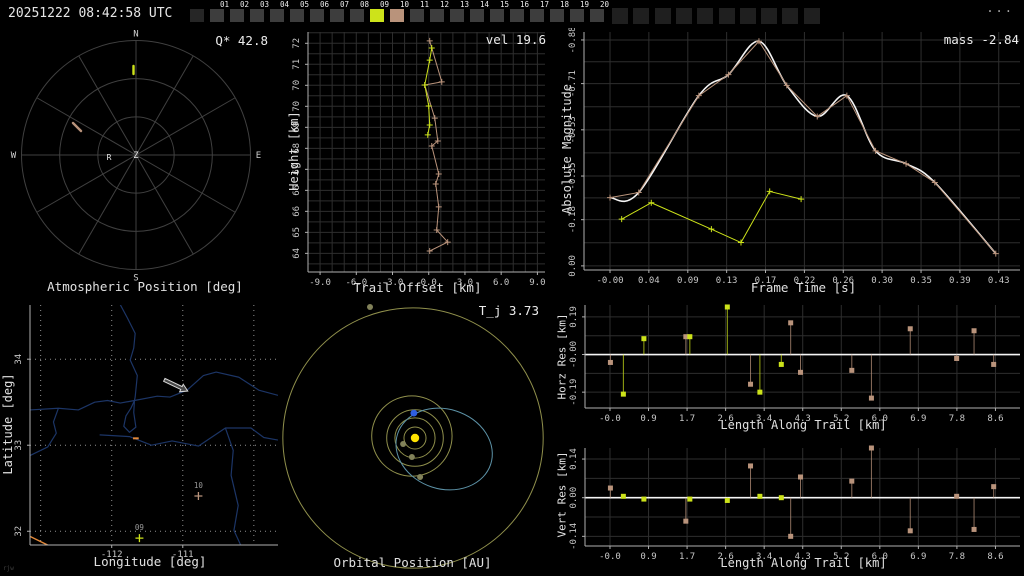 This screenshot has width=1024, height=576. I want to click on tab-07: 07, so click(339, 13).